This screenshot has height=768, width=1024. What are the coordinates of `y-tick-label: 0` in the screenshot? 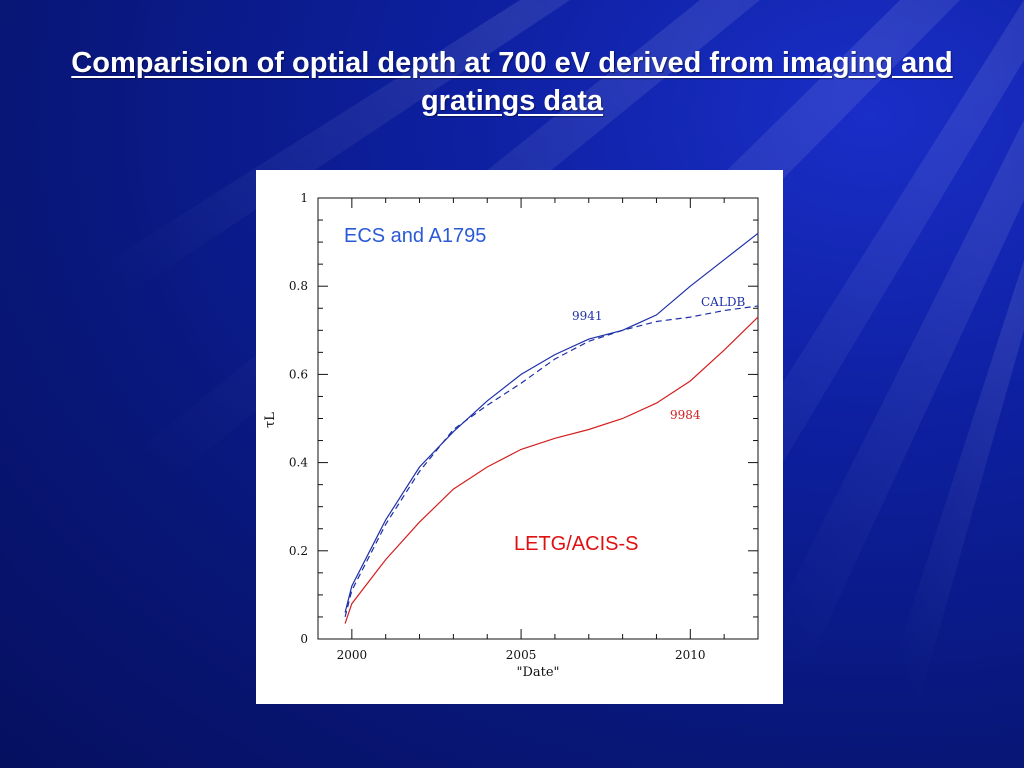 It's located at (304, 639).